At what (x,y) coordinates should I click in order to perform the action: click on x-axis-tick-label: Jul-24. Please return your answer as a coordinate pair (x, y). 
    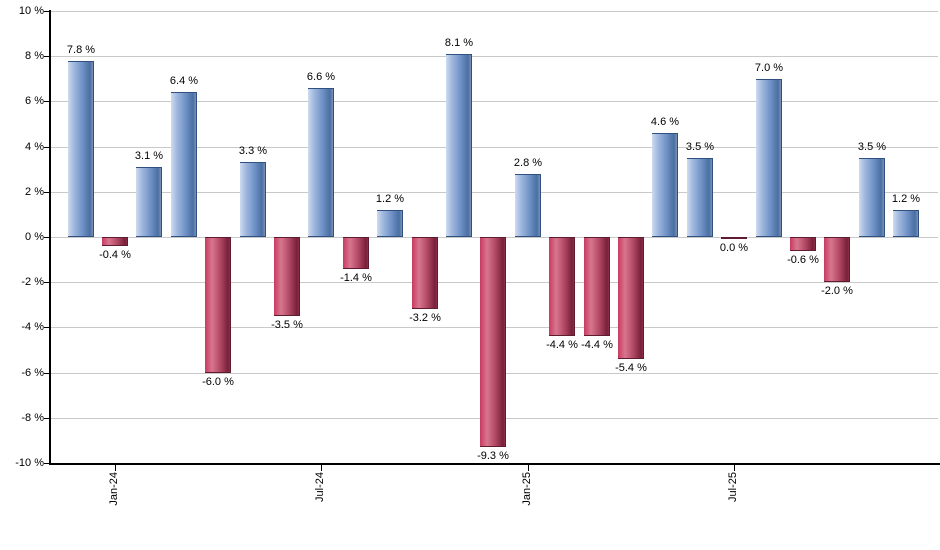
    Looking at the image, I should click on (320, 487).